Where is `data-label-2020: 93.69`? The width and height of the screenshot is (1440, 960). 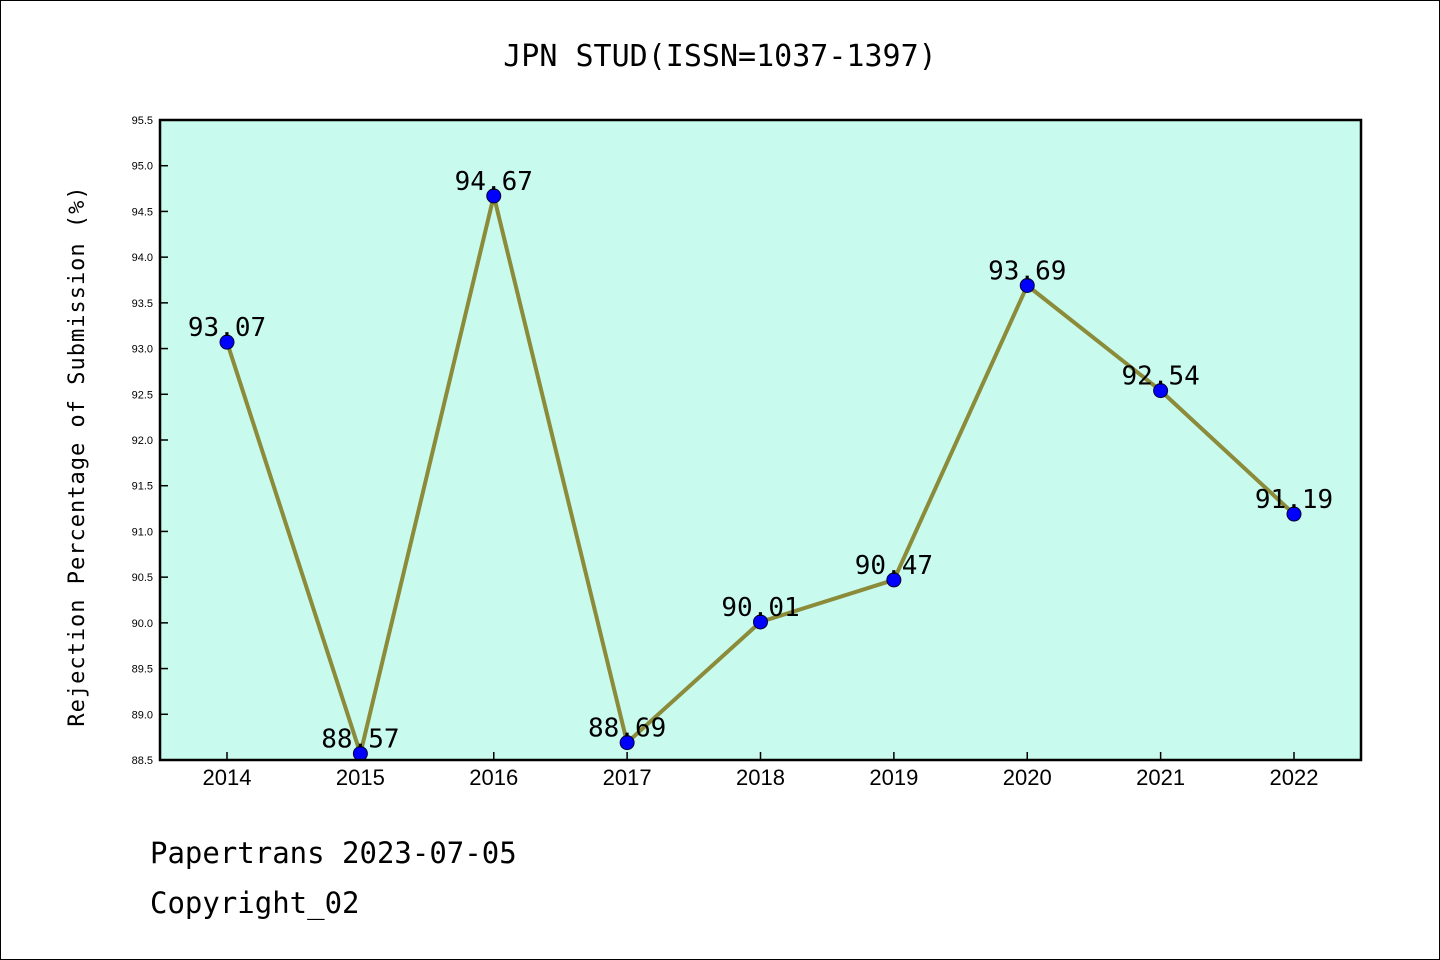
data-label-2020: 93.69 is located at coordinates (1027, 271).